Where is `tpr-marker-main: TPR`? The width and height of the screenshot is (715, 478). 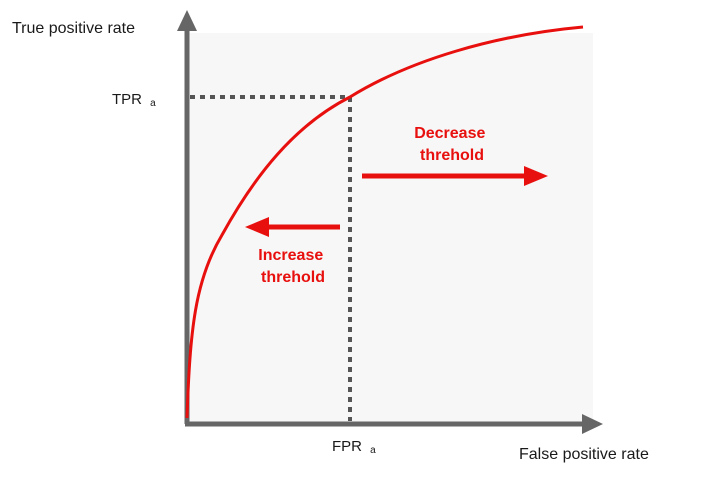
tpr-marker-main: TPR is located at coordinates (127, 99).